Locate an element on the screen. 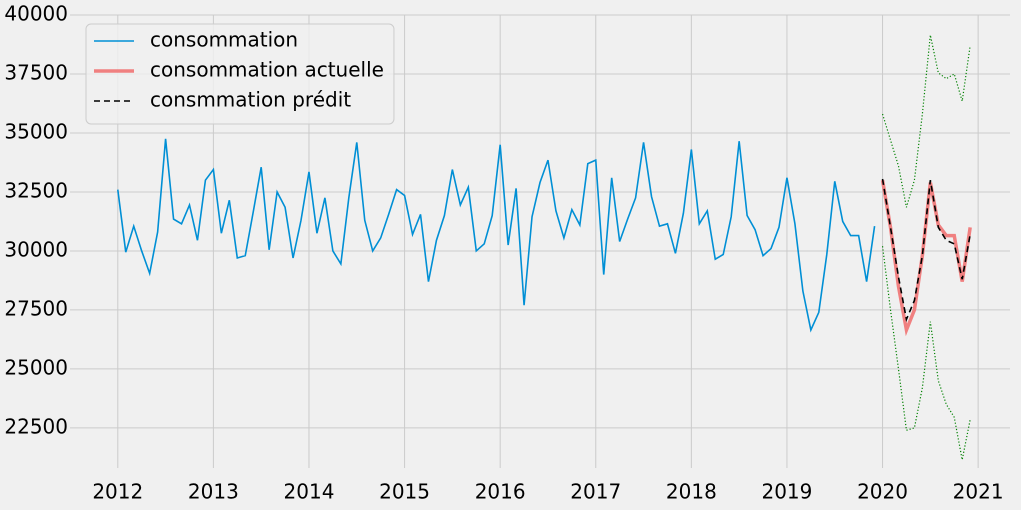  y-tick-label: 35000 is located at coordinates (36, 131).